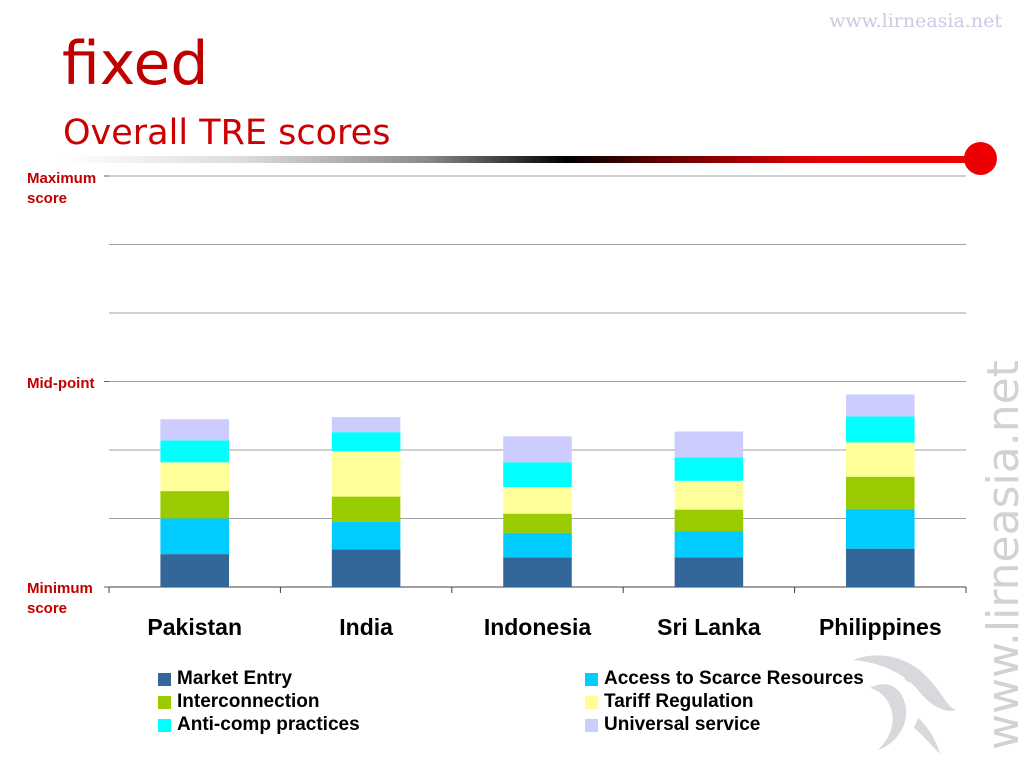 The width and height of the screenshot is (1024, 768). Describe the element at coordinates (904, 704) in the screenshot. I see `lirneasia-logo-icon` at that location.